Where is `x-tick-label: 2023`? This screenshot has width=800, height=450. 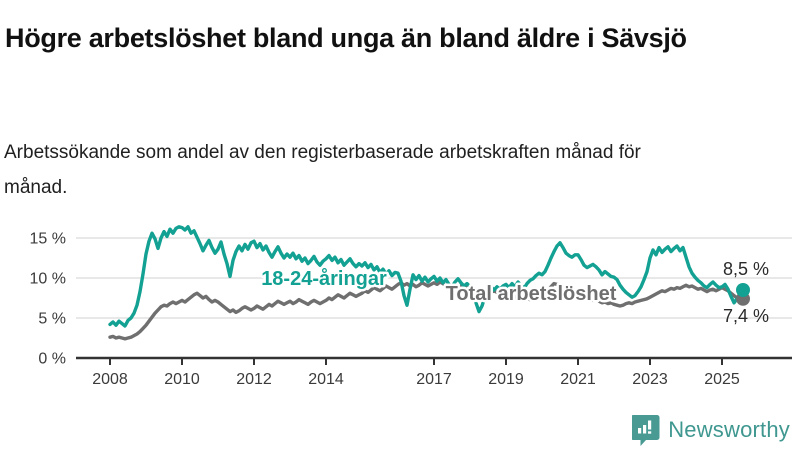
x-tick-label: 2023 is located at coordinates (650, 379).